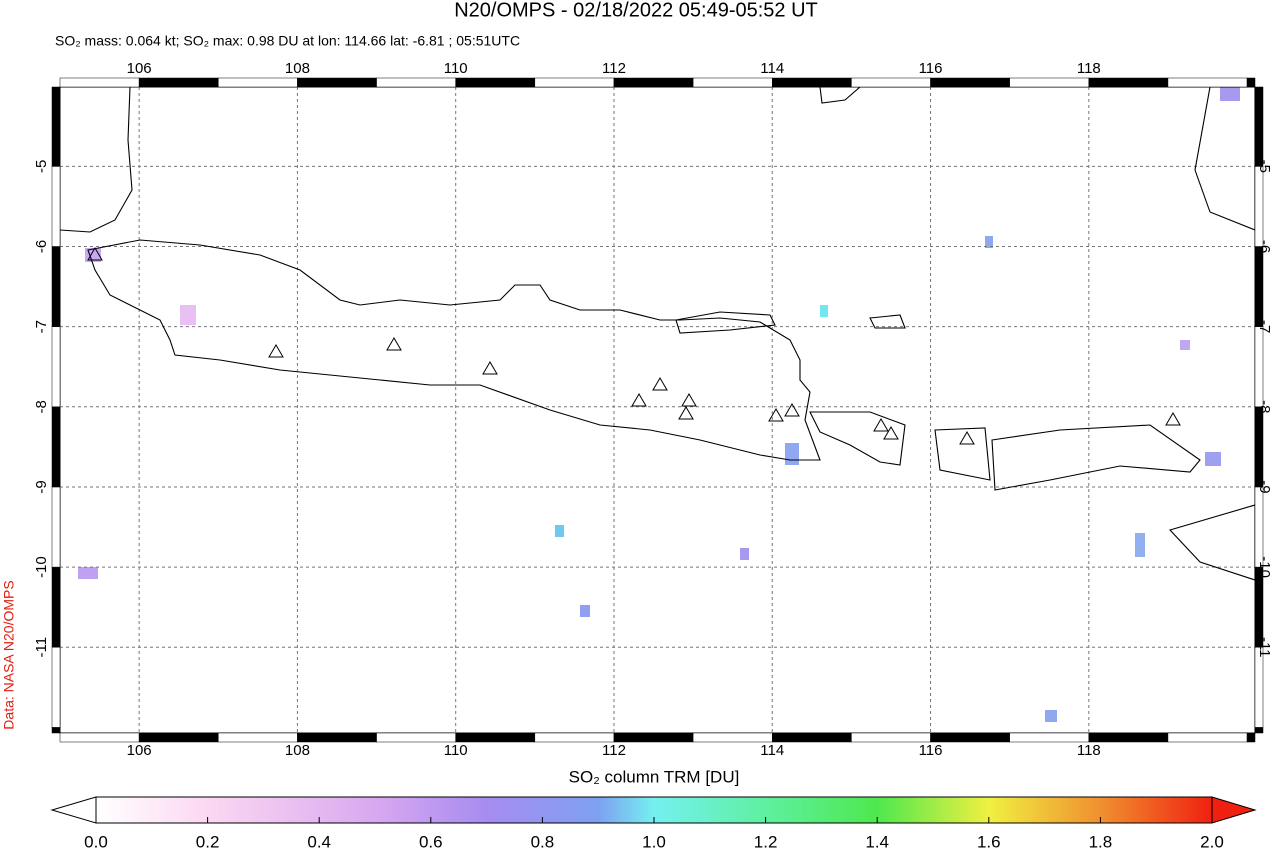 The height and width of the screenshot is (853, 1272). I want to click on colorbar-over, so click(1234, 810).